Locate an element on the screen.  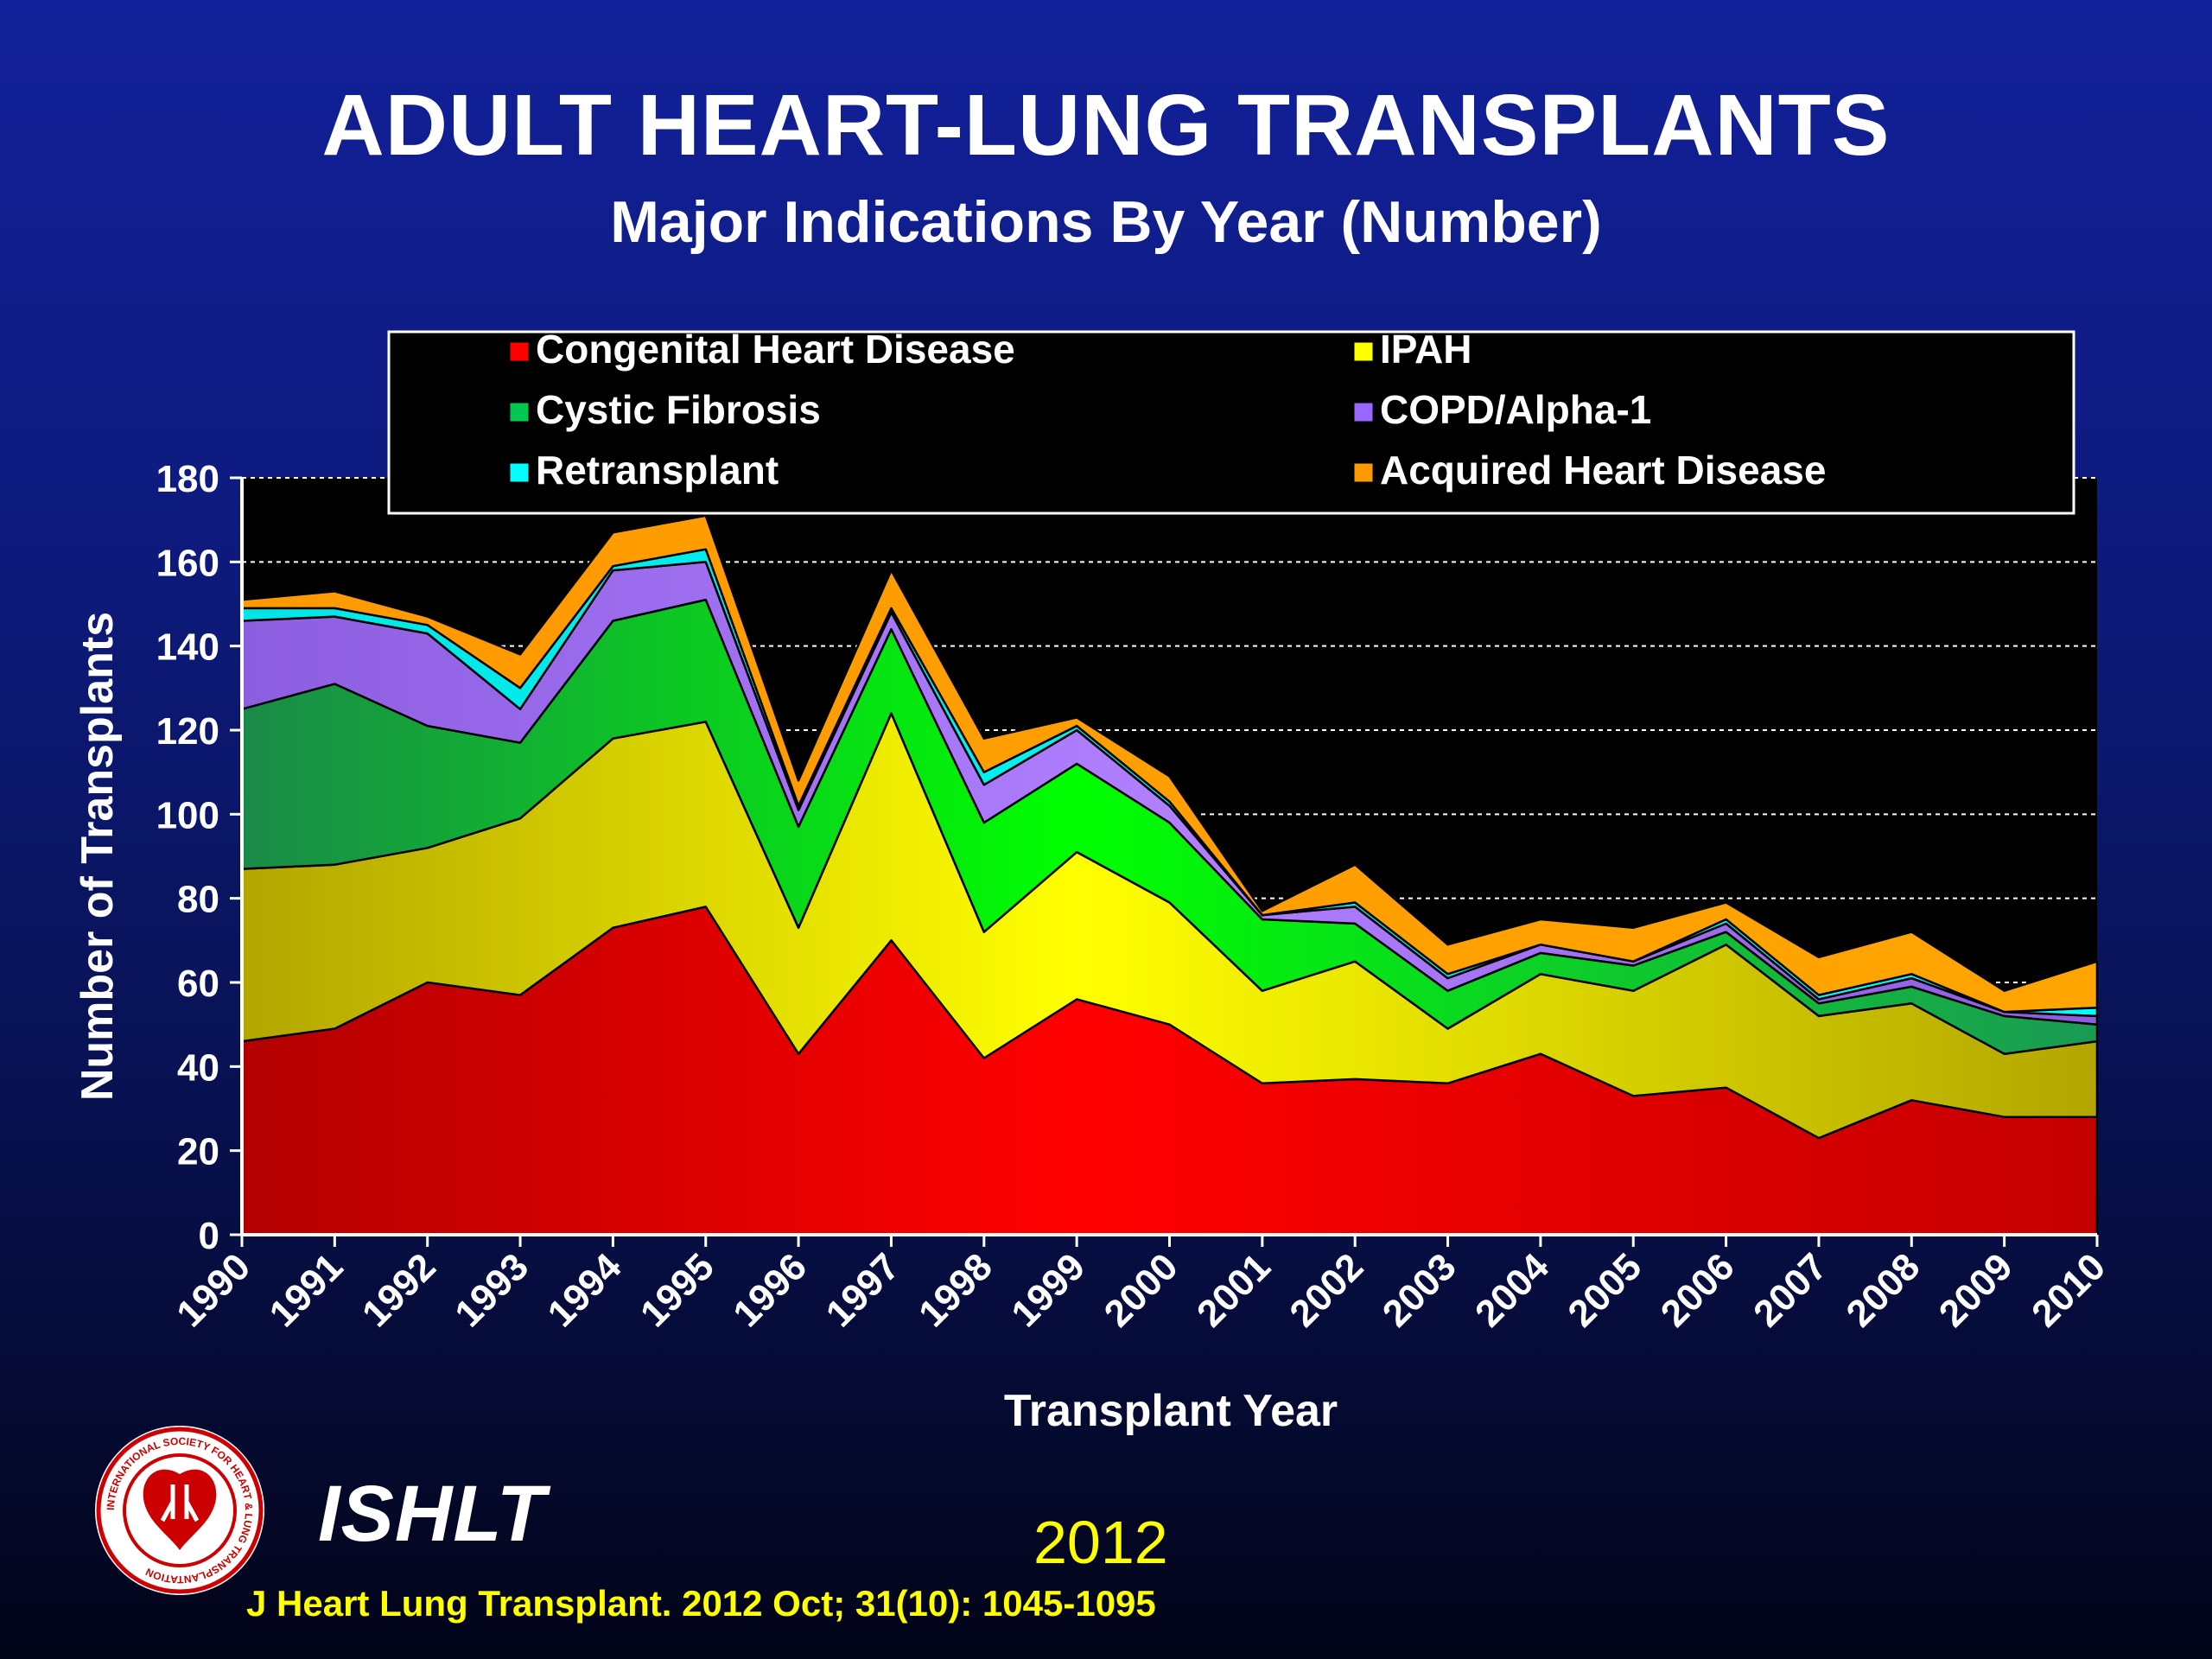
x-tick-label: 2010 is located at coordinates (2068, 1290).